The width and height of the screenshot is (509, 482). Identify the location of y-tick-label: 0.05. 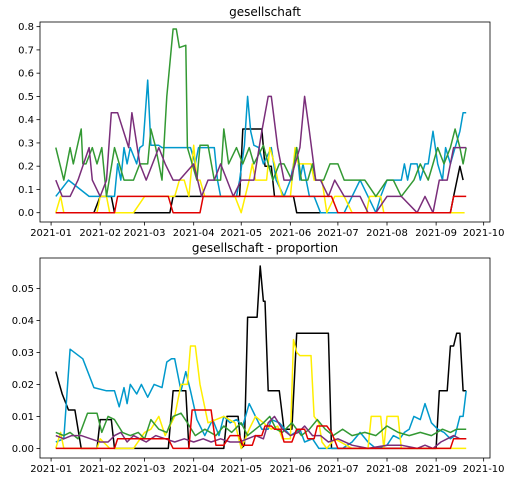
(23, 289).